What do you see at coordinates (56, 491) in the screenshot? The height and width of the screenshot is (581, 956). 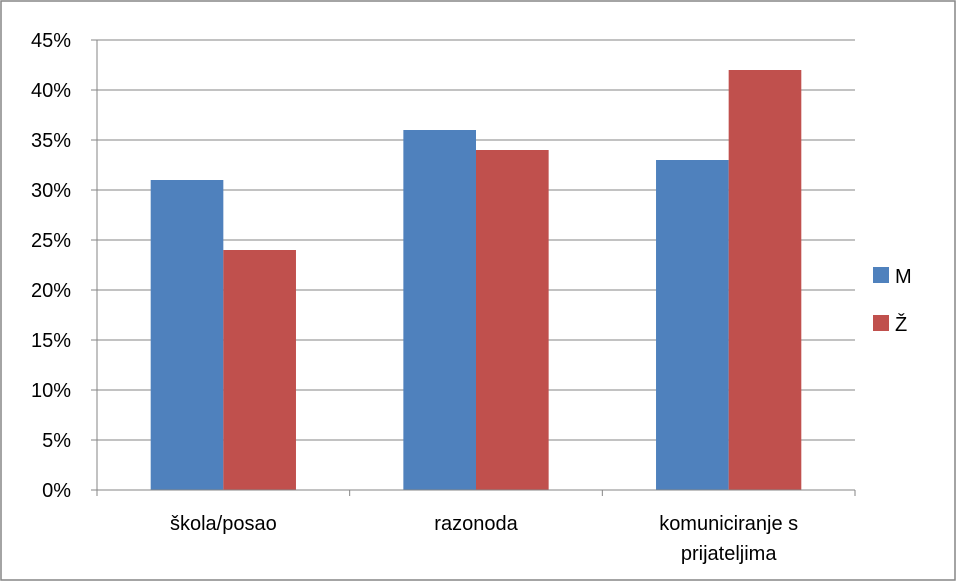 I see `y-tick-label: 0%` at bounding box center [56, 491].